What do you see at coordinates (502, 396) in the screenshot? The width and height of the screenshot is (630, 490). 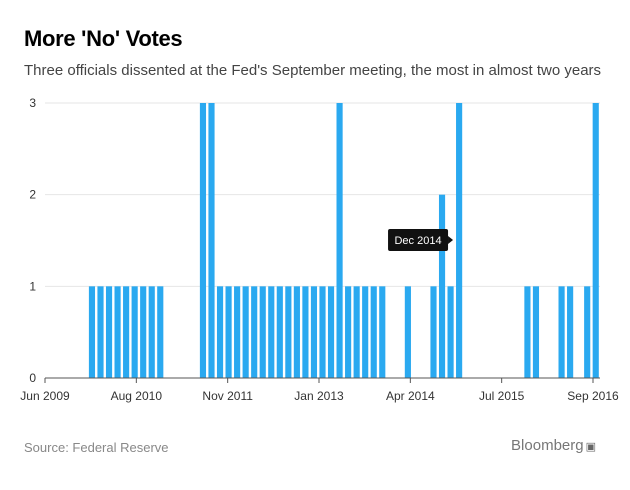 I see `x-tick-label: Jul 2015` at bounding box center [502, 396].